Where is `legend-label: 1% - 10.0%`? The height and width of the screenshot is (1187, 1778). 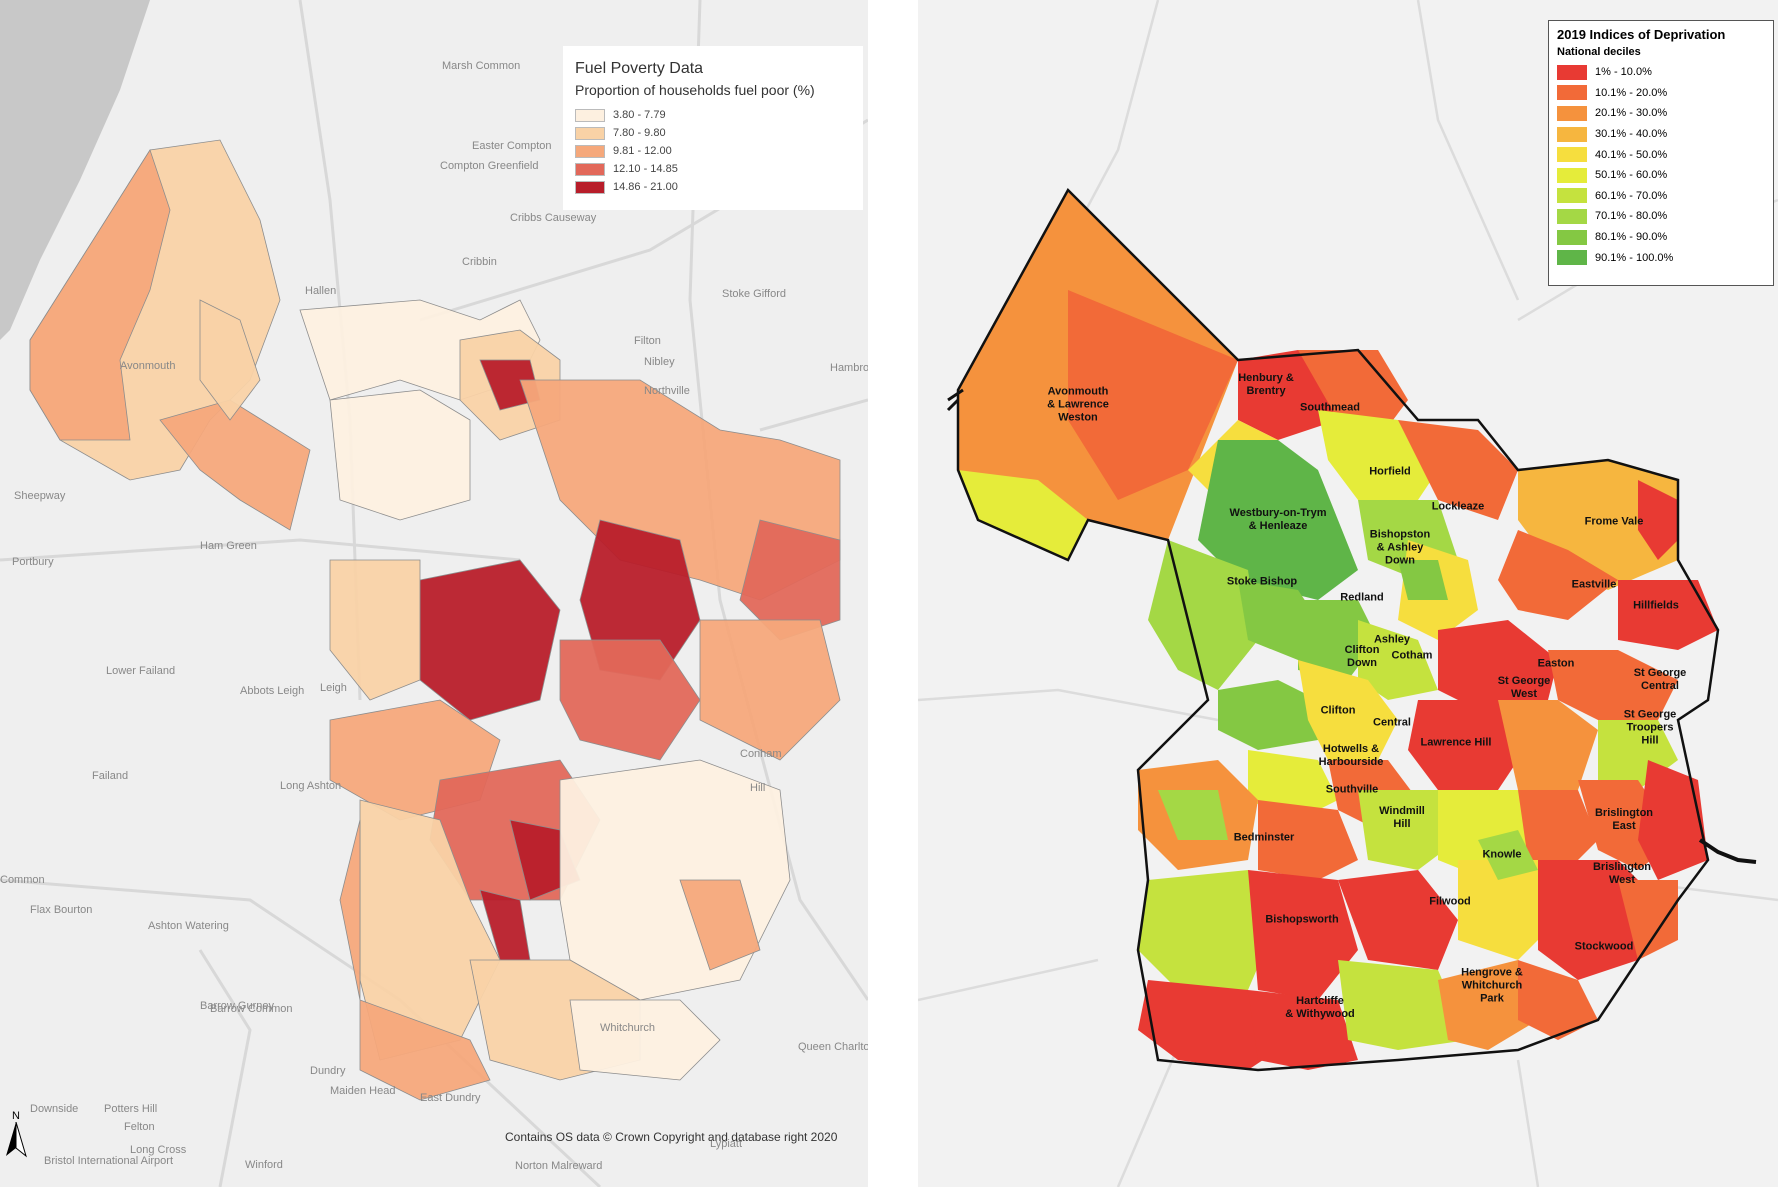 legend-label: 1% - 10.0% is located at coordinates (1623, 72).